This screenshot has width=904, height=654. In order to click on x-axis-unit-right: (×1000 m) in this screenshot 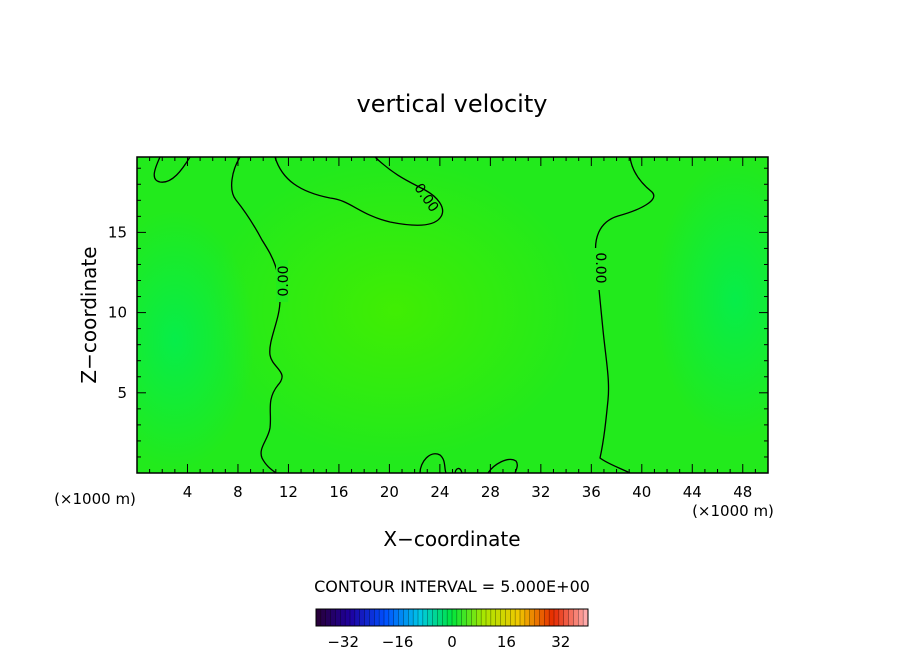, I will do `click(733, 511)`.